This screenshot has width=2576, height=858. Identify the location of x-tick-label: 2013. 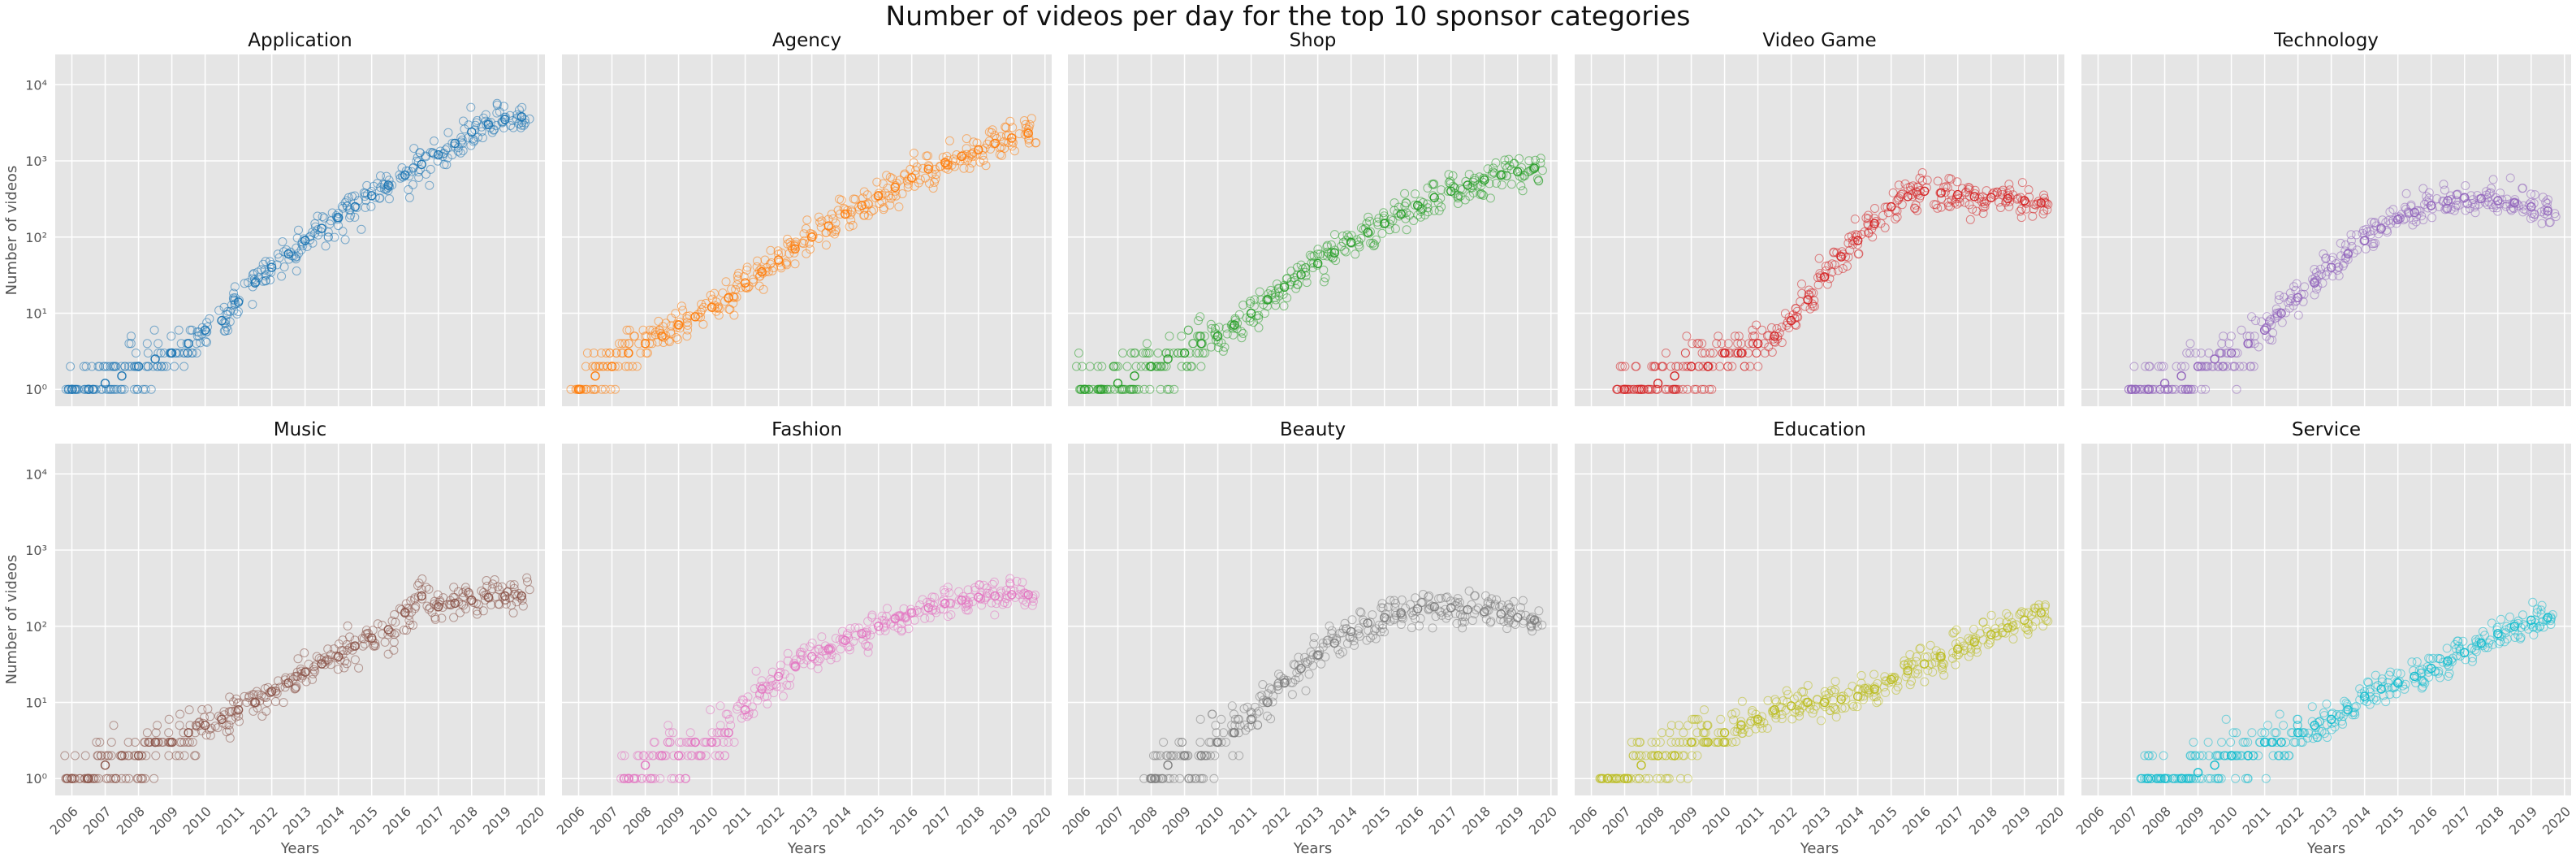
(1817, 821).